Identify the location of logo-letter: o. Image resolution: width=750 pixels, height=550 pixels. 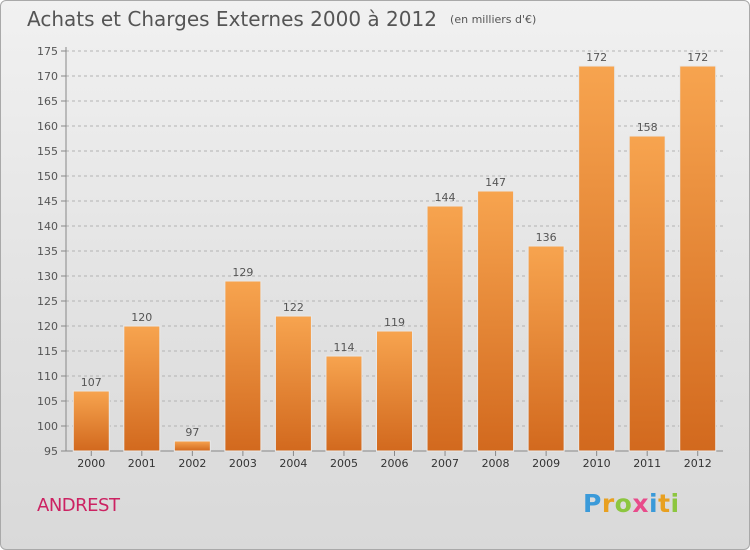
(623, 503).